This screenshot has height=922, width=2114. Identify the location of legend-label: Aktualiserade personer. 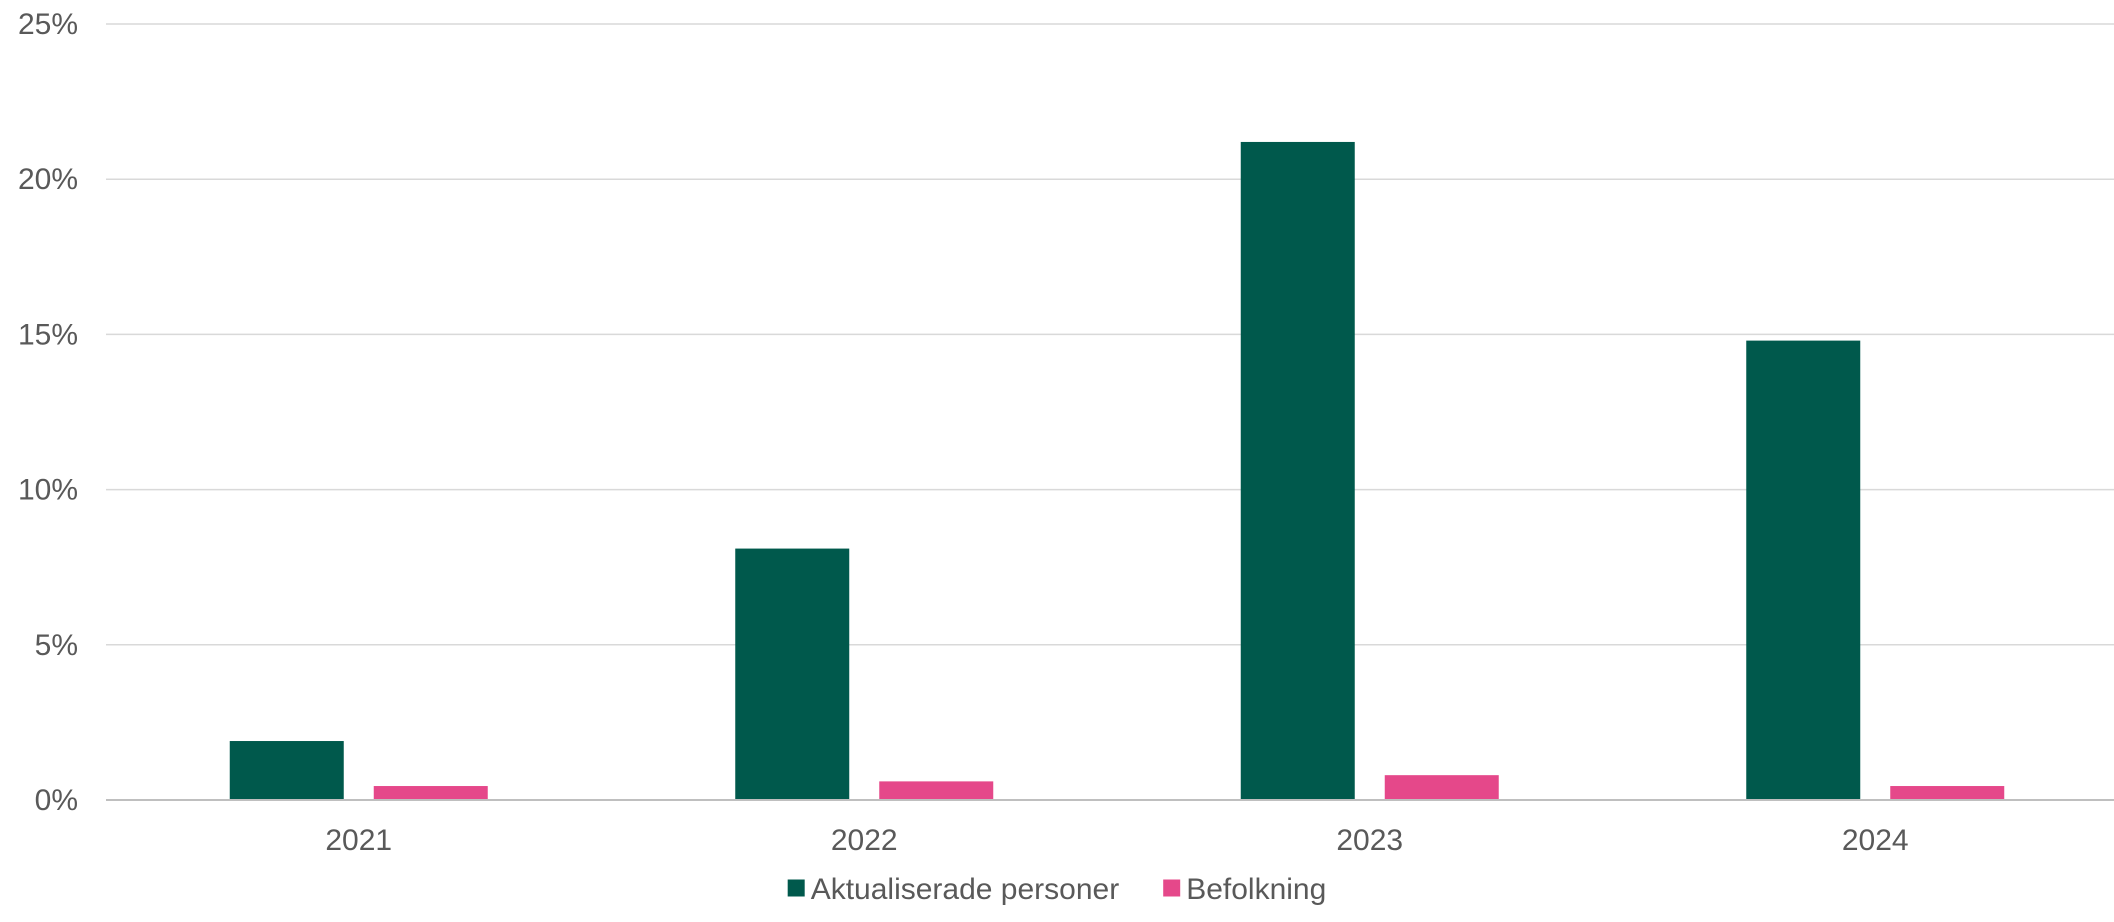
(965, 889).